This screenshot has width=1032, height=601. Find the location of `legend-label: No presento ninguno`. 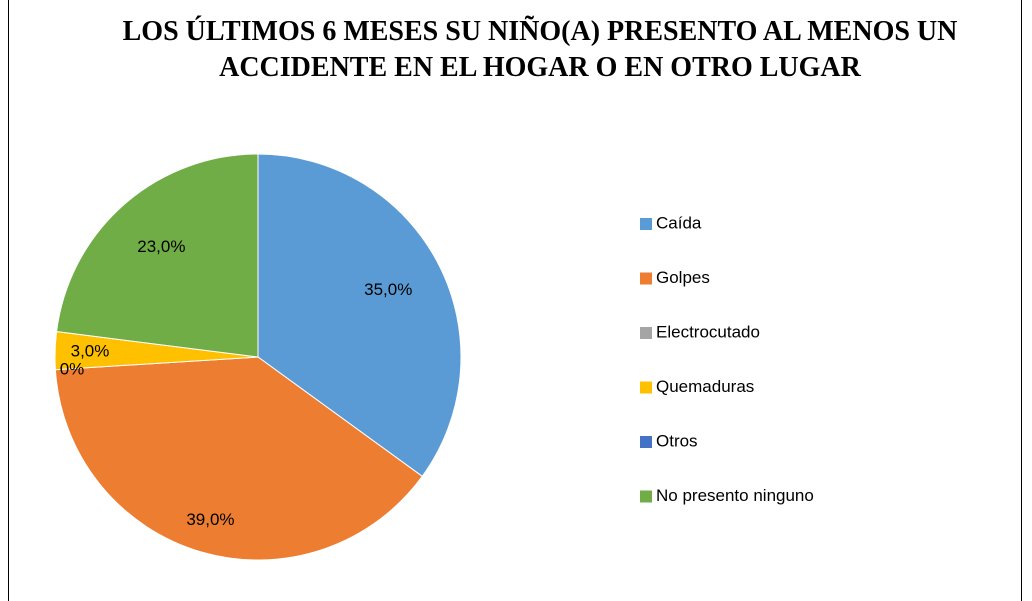

legend-label: No presento ninguno is located at coordinates (735, 495).